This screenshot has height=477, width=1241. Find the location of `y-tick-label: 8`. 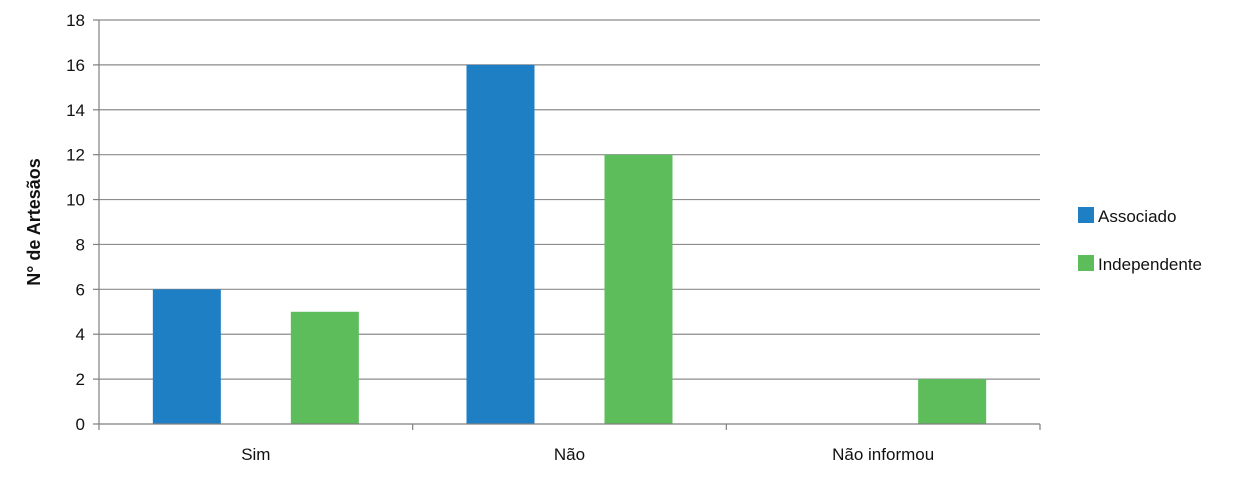

y-tick-label: 8 is located at coordinates (80, 244).